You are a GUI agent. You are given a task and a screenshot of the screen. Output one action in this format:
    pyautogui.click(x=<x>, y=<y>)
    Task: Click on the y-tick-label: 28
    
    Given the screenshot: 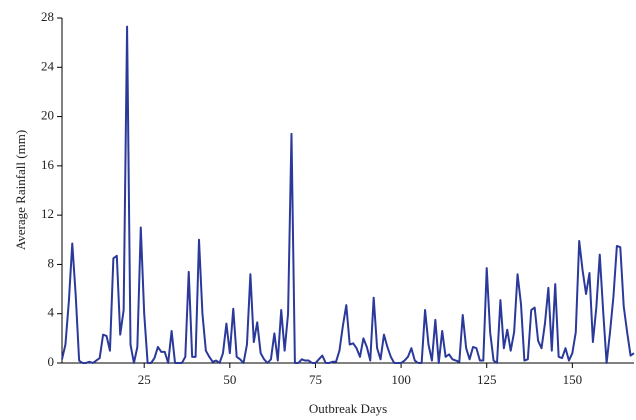 What is the action you would take?
    pyautogui.click(x=47, y=16)
    